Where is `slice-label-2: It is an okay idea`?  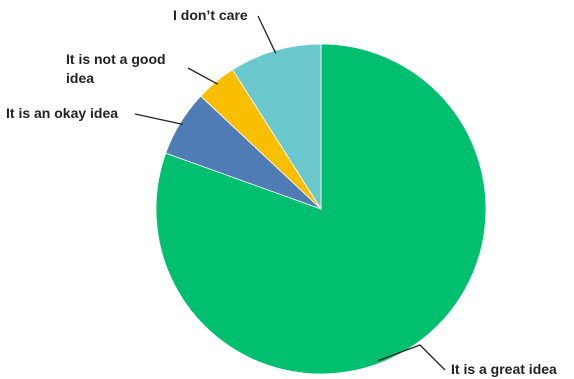 slice-label-2: It is an okay idea is located at coordinates (62, 113).